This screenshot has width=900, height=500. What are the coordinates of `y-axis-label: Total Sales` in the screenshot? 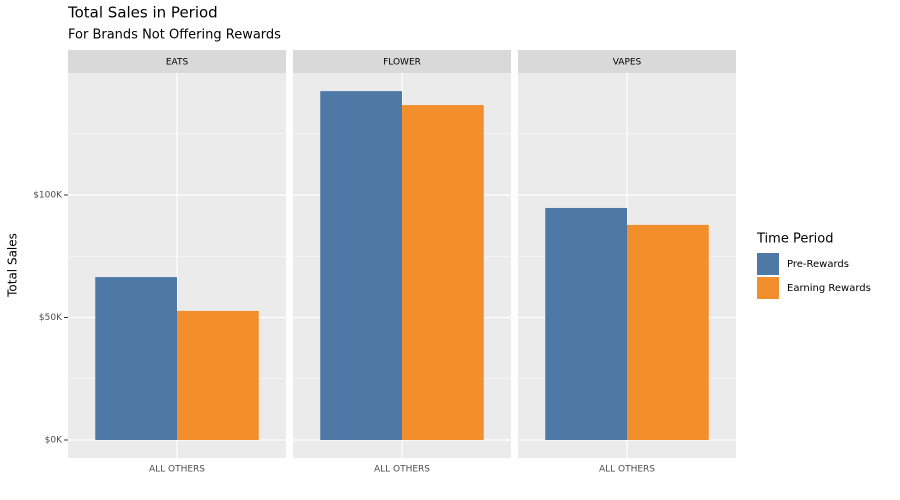 It's located at (13, 265).